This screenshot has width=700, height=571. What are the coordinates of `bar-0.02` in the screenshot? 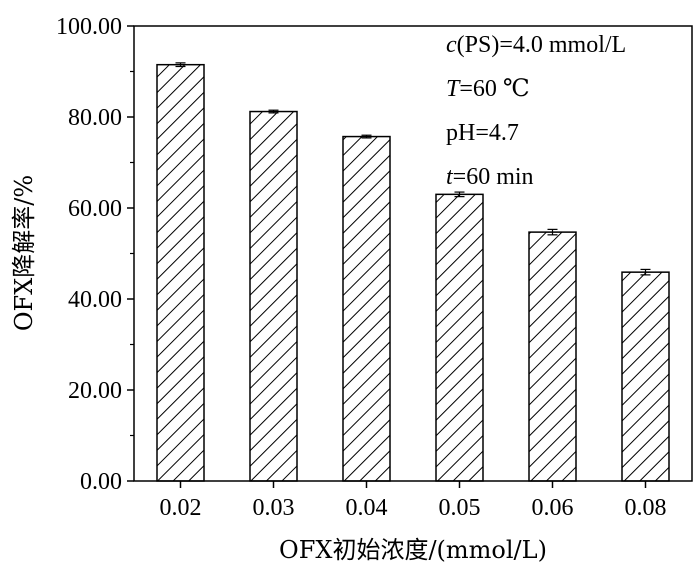 It's located at (180, 272).